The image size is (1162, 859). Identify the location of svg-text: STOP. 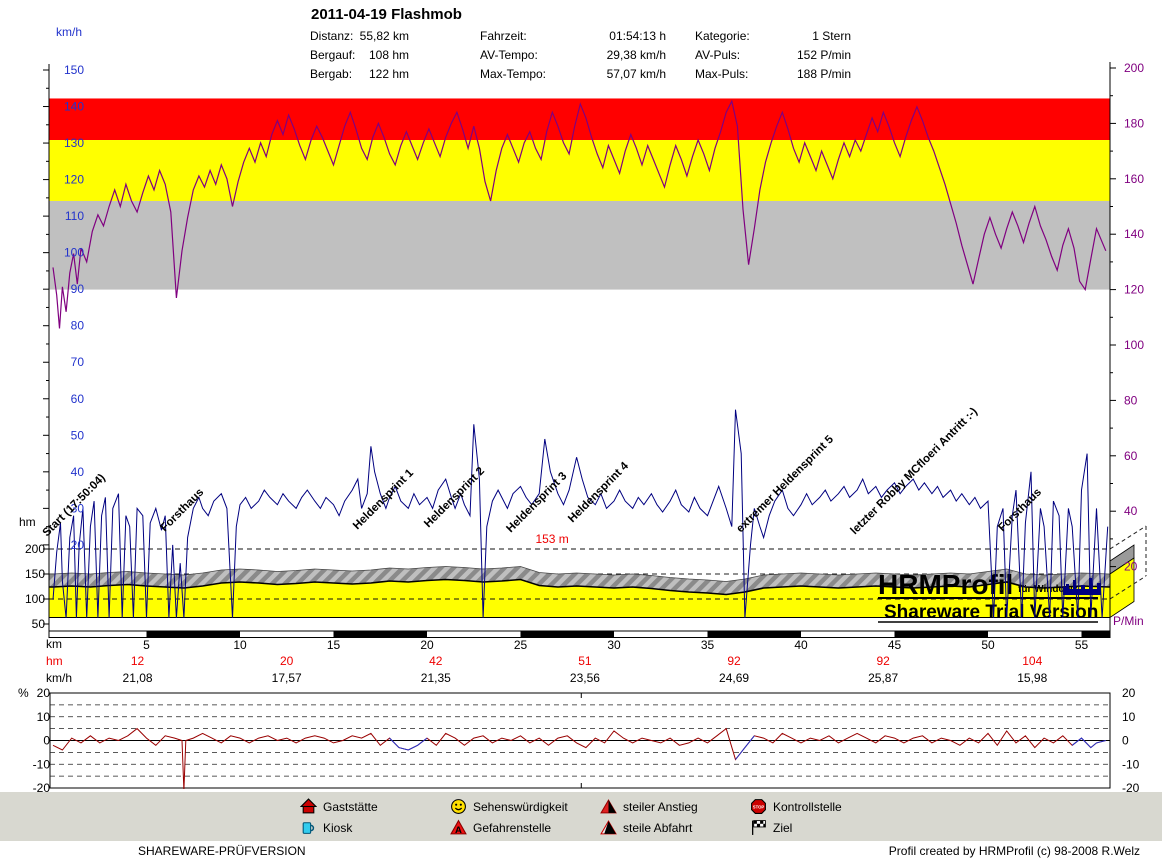
(759, 806).